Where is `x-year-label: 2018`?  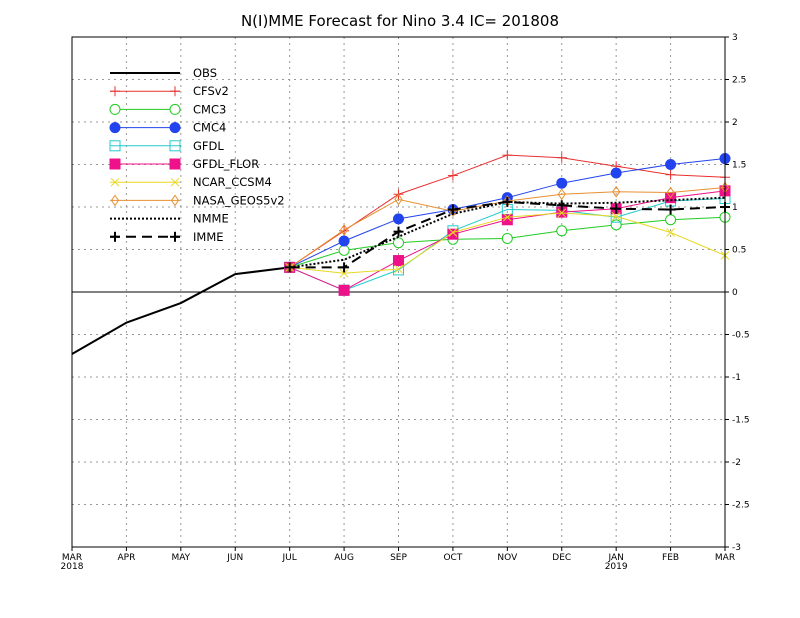
x-year-label: 2018 is located at coordinates (72, 567).